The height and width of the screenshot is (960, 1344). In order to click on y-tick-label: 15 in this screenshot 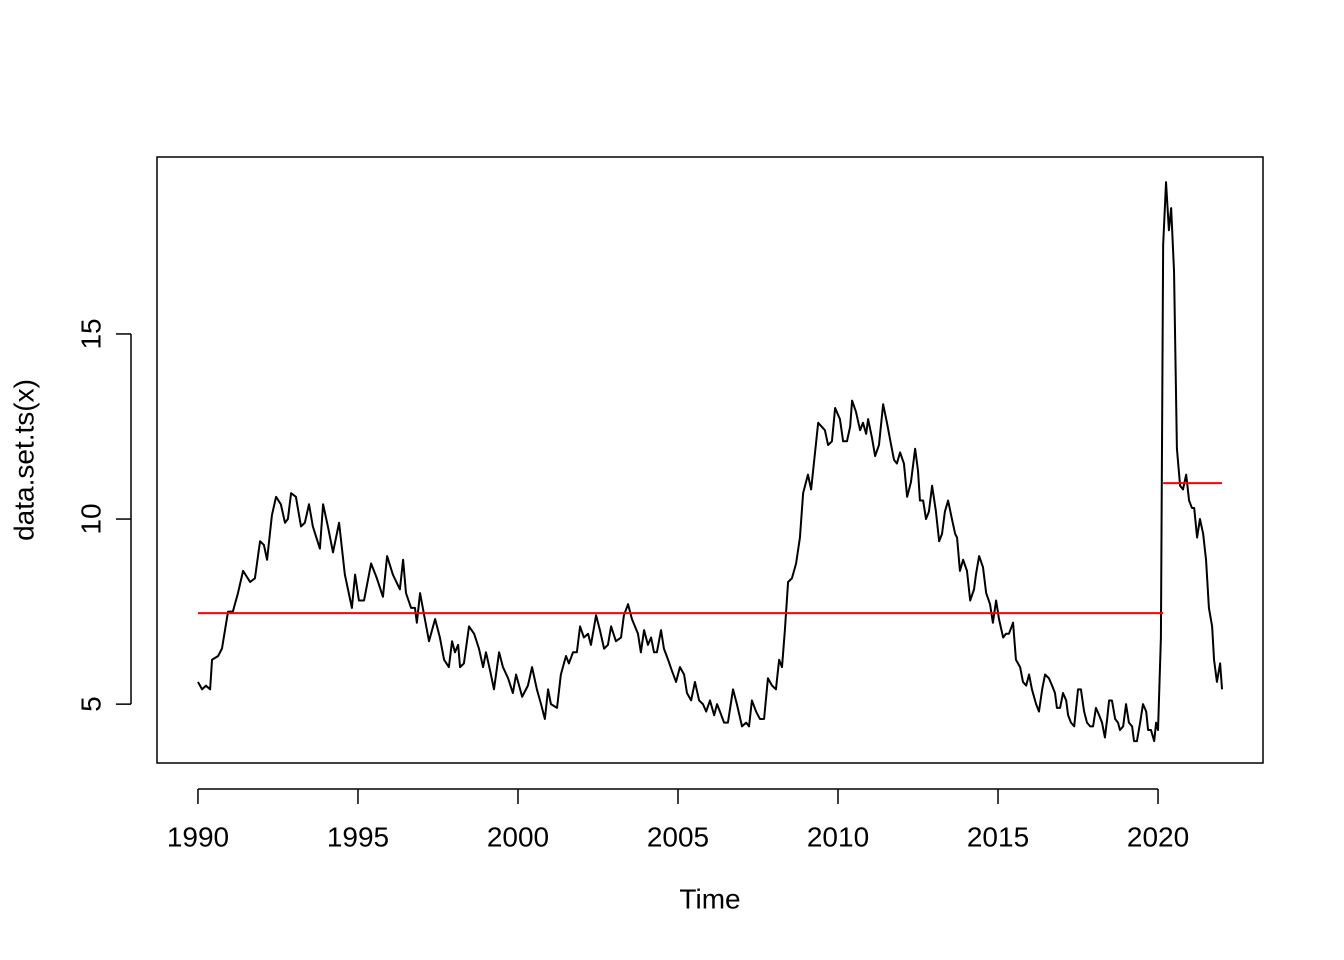, I will do `click(90, 333)`.